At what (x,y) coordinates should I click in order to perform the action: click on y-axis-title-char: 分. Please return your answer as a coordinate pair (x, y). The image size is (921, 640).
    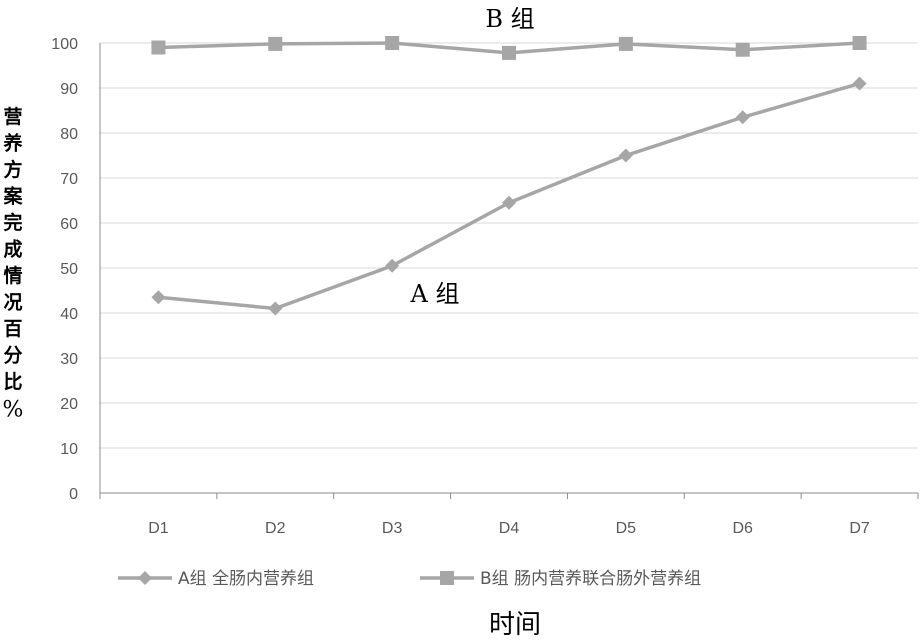
    Looking at the image, I should click on (12, 356).